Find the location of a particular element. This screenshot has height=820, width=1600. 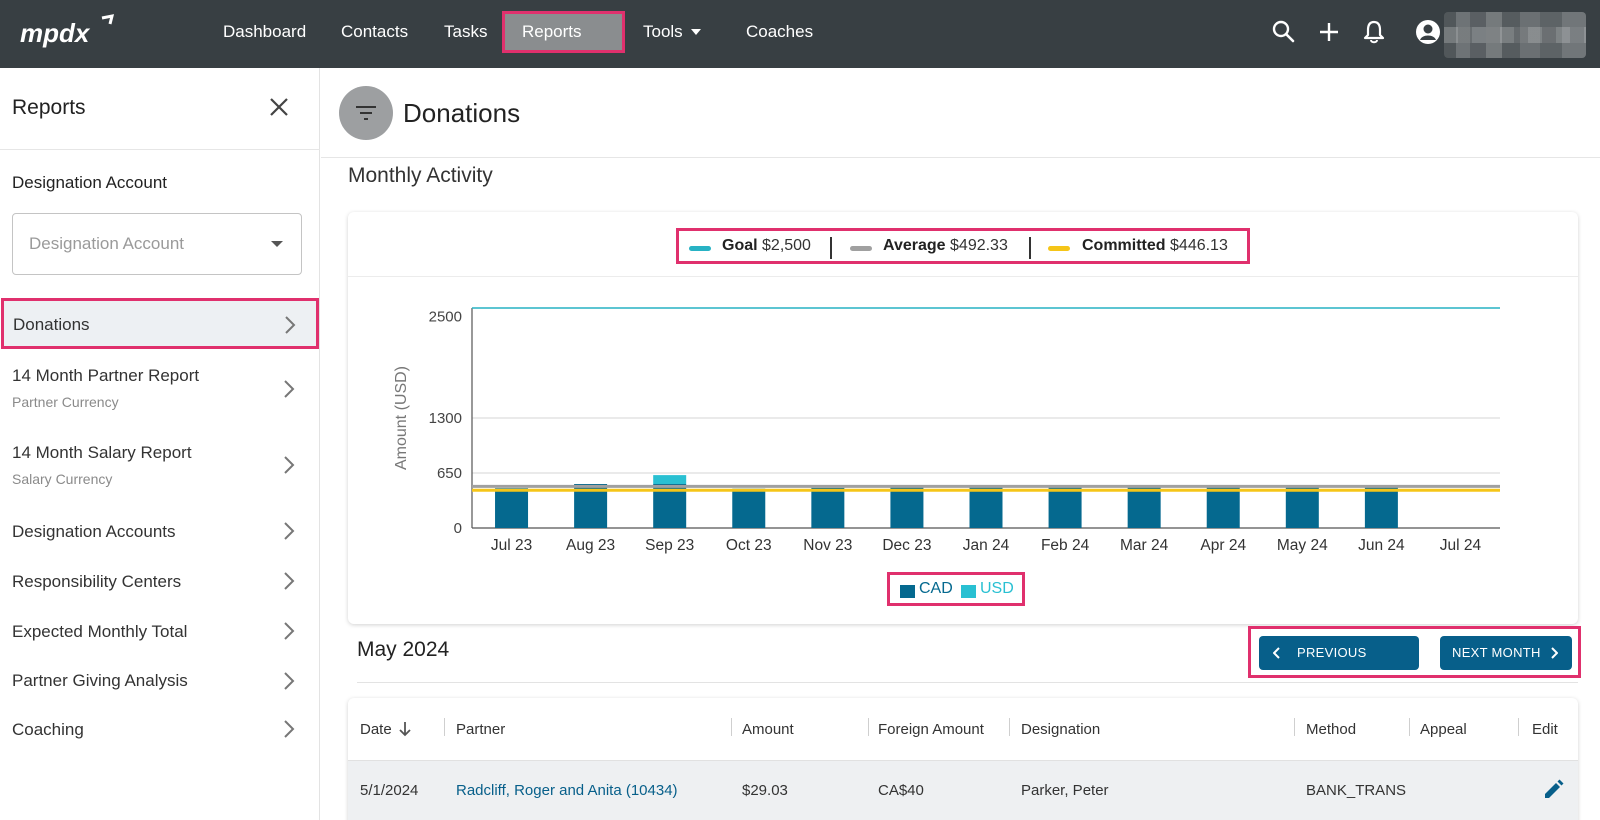

committed-label: Committed is located at coordinates (1124, 245).